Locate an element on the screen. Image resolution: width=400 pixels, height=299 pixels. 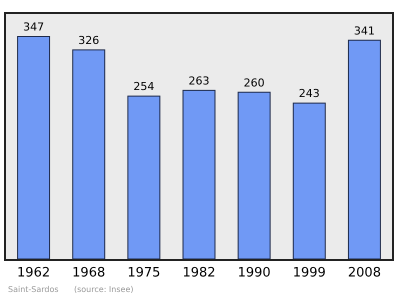
data-label: 263 is located at coordinates (199, 81).